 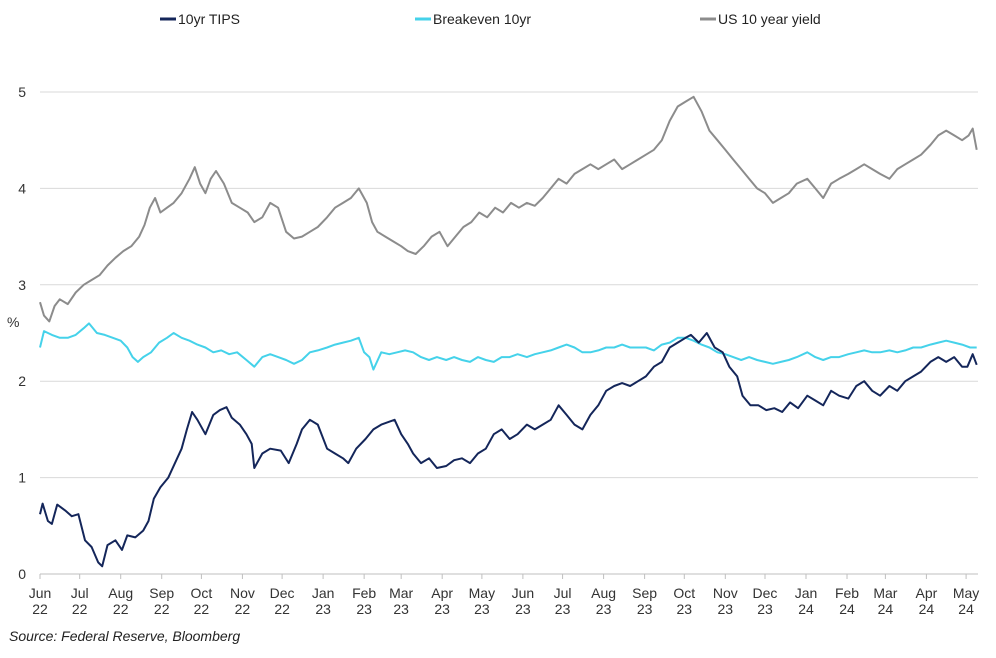 What do you see at coordinates (209, 19) in the screenshot?
I see `legend-label: 10yr TIPS` at bounding box center [209, 19].